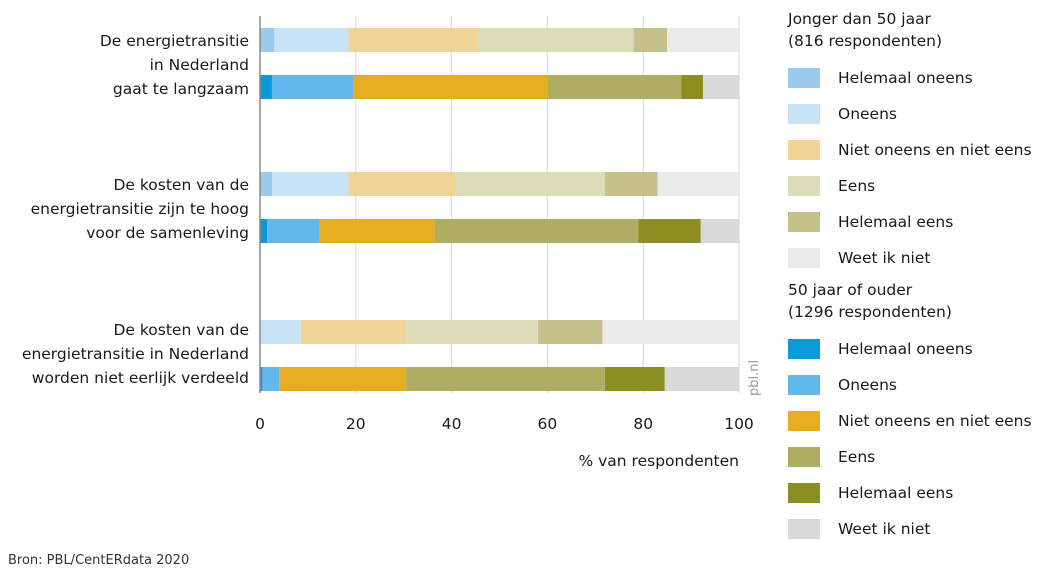  Describe the element at coordinates (915, 114) in the screenshot. I see `legend-item-g0-s1: Oneens` at that location.